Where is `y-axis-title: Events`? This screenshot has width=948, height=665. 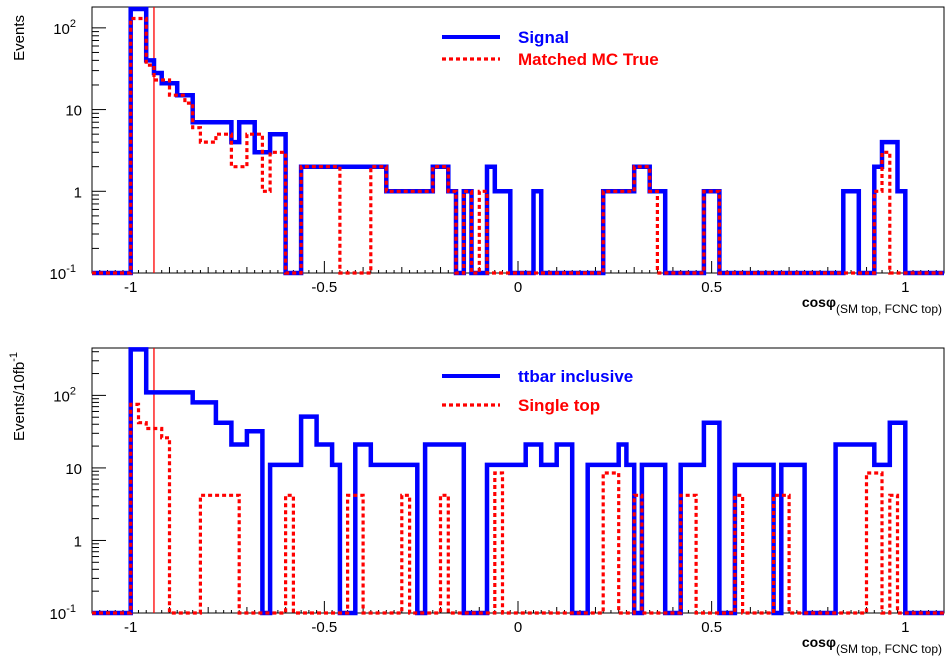 y-axis-title: Events is located at coordinates (19, 38).